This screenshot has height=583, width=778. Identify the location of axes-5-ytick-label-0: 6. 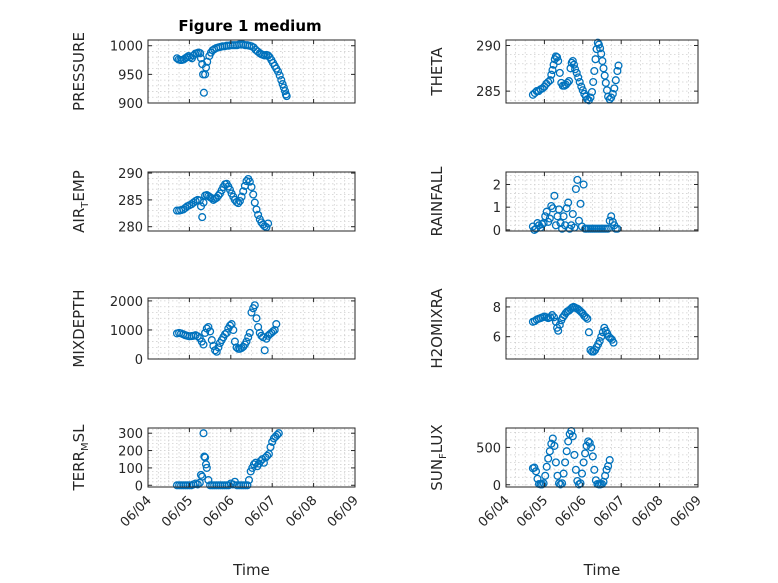
(497, 338).